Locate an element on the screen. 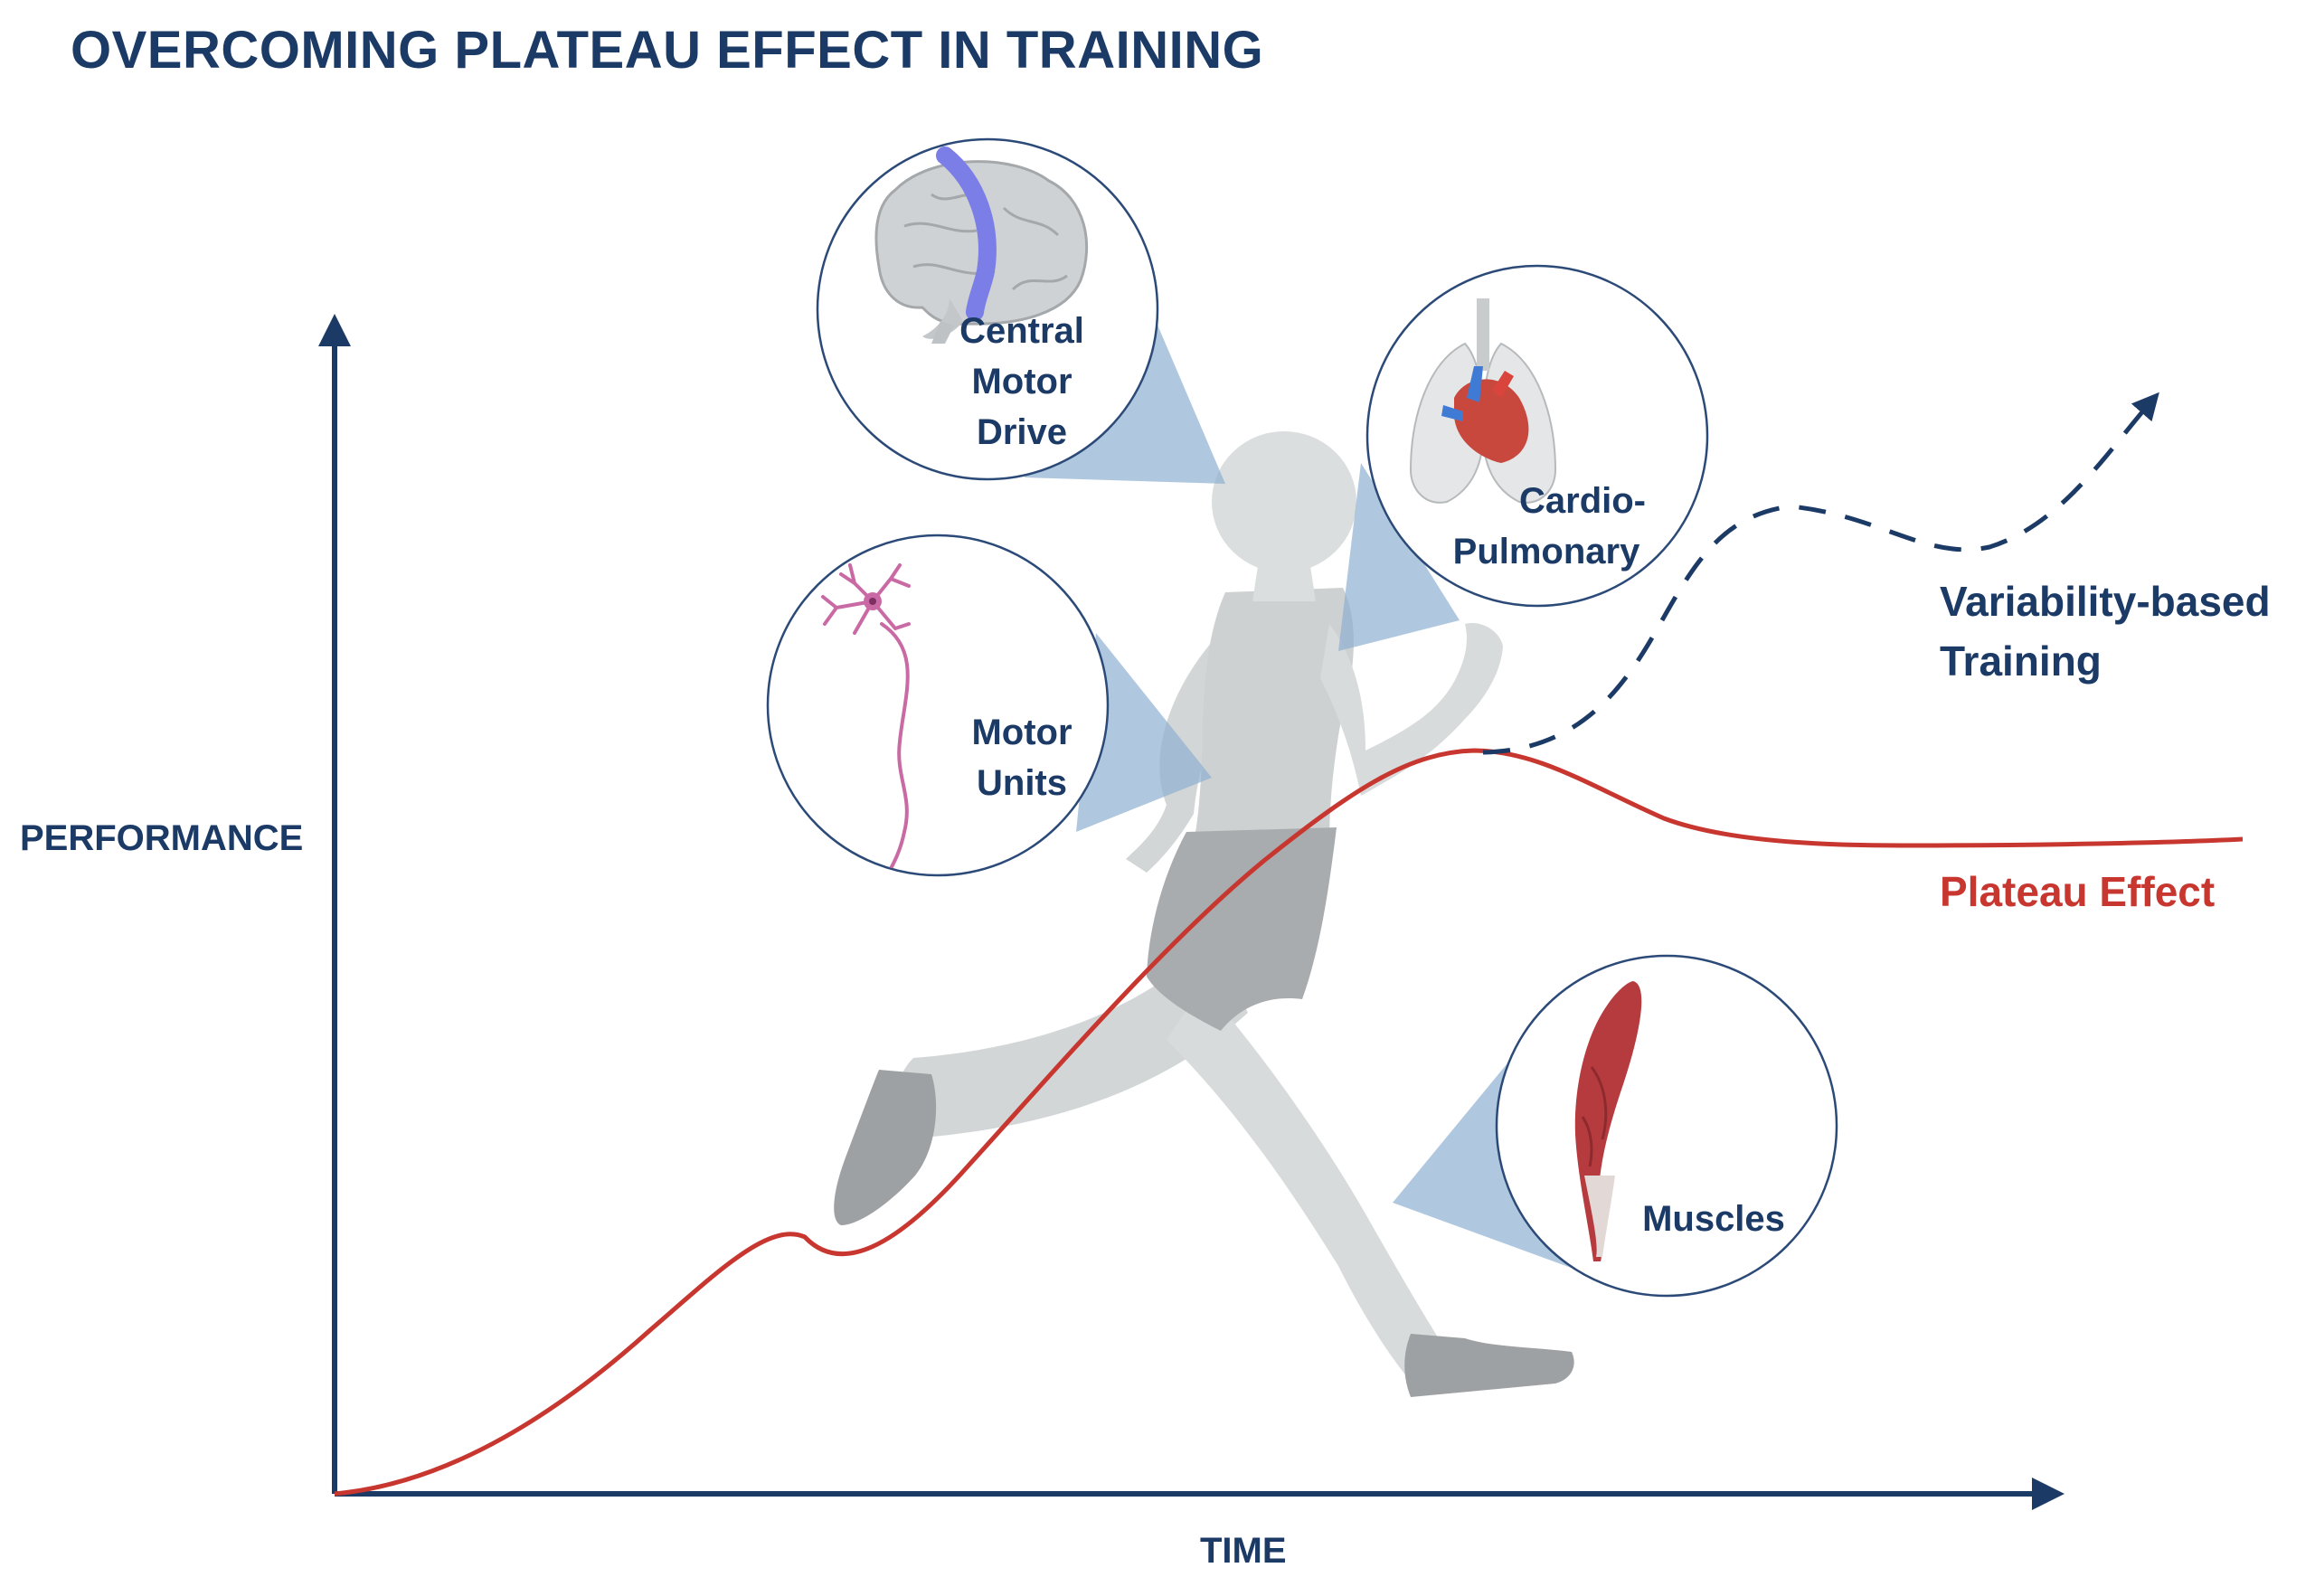  variability-label: Variability-based Training is located at coordinates (2105, 631).